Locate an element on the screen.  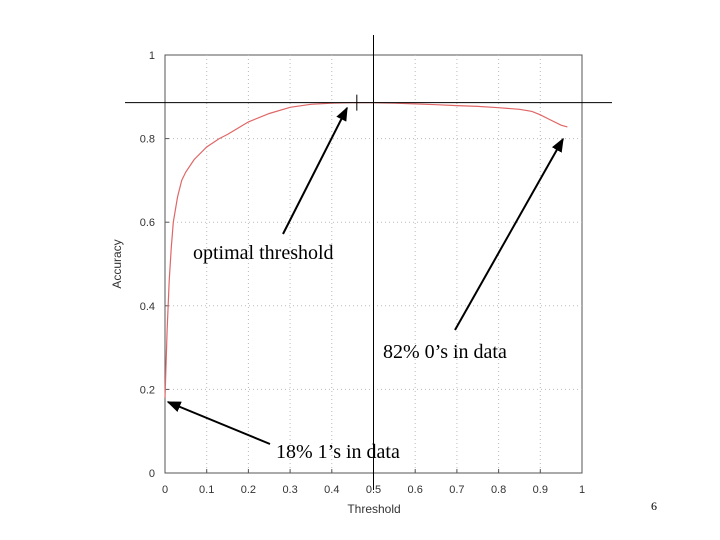
y-axis-ticks: 0 0.2 0.4 0.6 0.8 1 is located at coordinates (154, 265).